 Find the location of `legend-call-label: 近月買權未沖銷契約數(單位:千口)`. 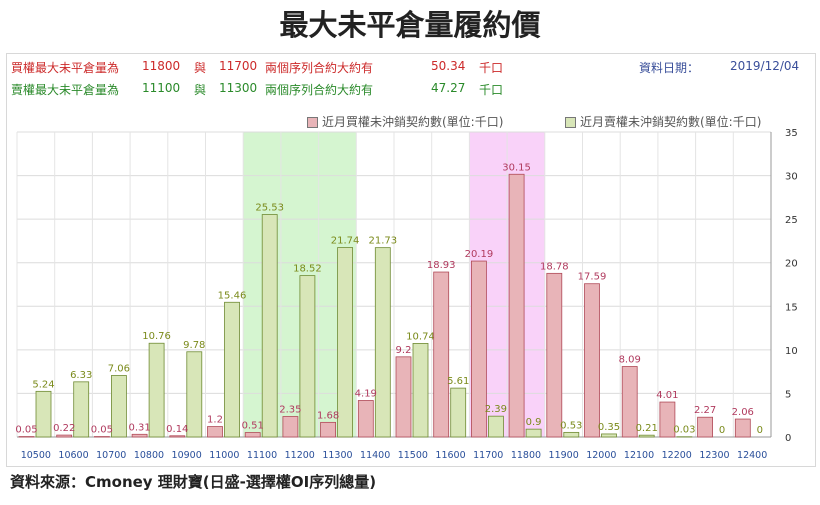

legend-call-label: 近月買權未沖銷契約數(單位:千口) is located at coordinates (413, 122).